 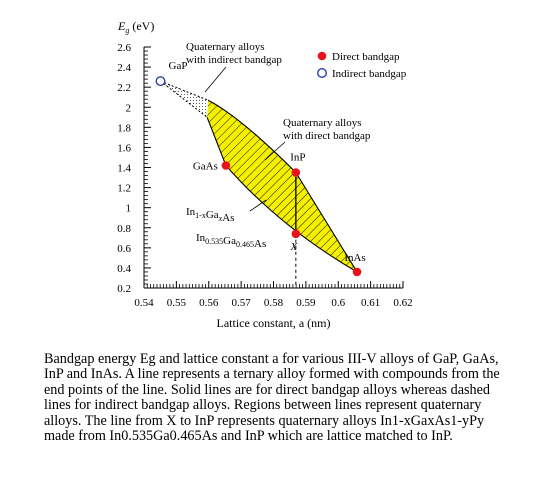 I want to click on label-inp: InP, so click(x=297, y=158).